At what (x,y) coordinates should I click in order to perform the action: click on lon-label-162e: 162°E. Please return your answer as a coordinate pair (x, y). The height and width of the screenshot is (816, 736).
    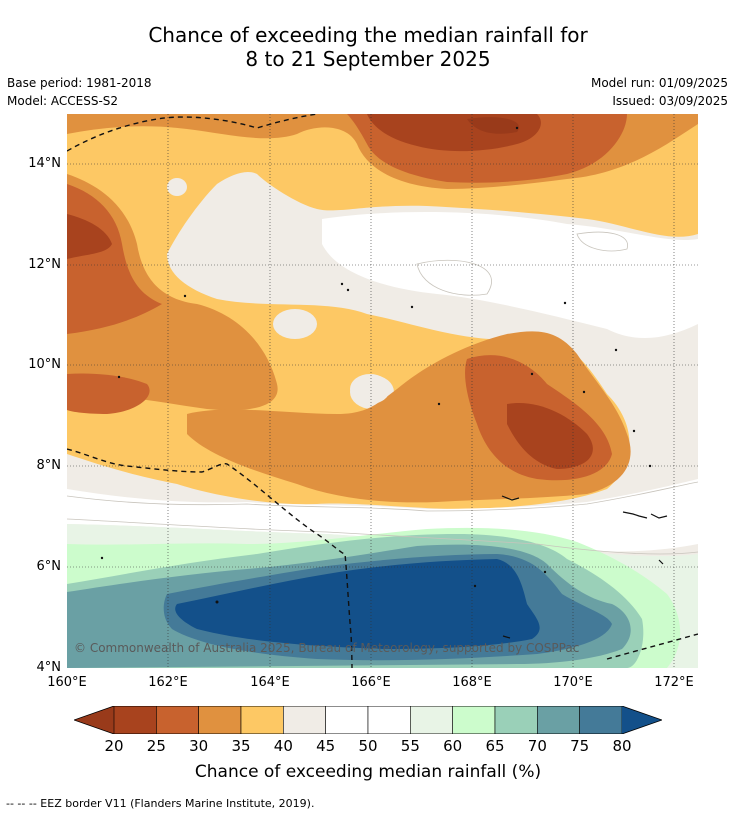
    Looking at the image, I should click on (168, 682).